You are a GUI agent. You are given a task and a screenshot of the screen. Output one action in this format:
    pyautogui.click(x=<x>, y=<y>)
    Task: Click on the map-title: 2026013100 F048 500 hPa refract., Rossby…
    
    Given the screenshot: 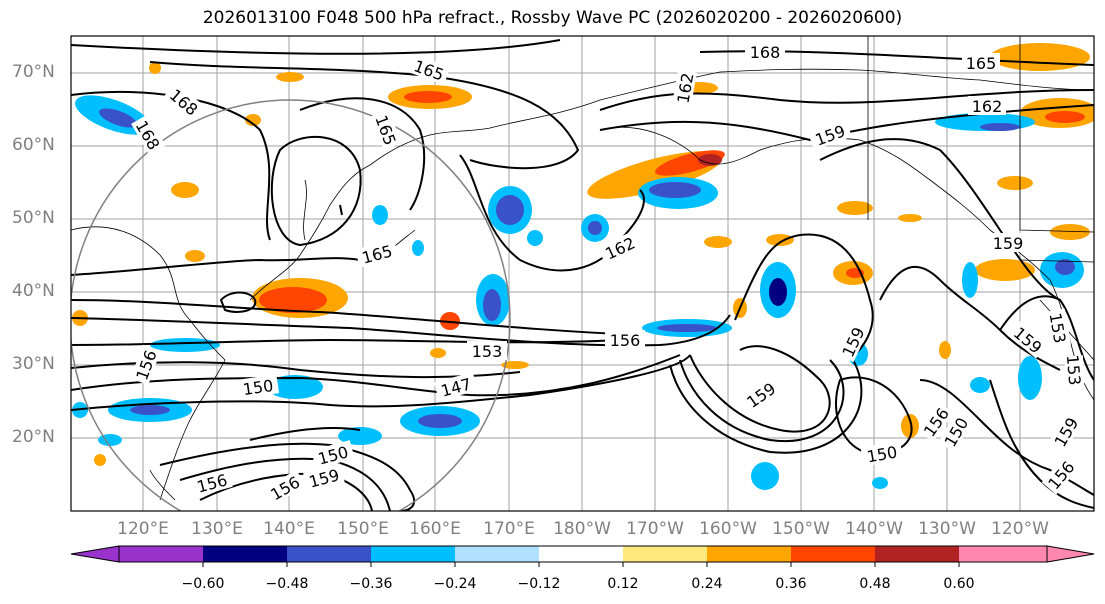 What is the action you would take?
    pyautogui.click(x=552, y=18)
    